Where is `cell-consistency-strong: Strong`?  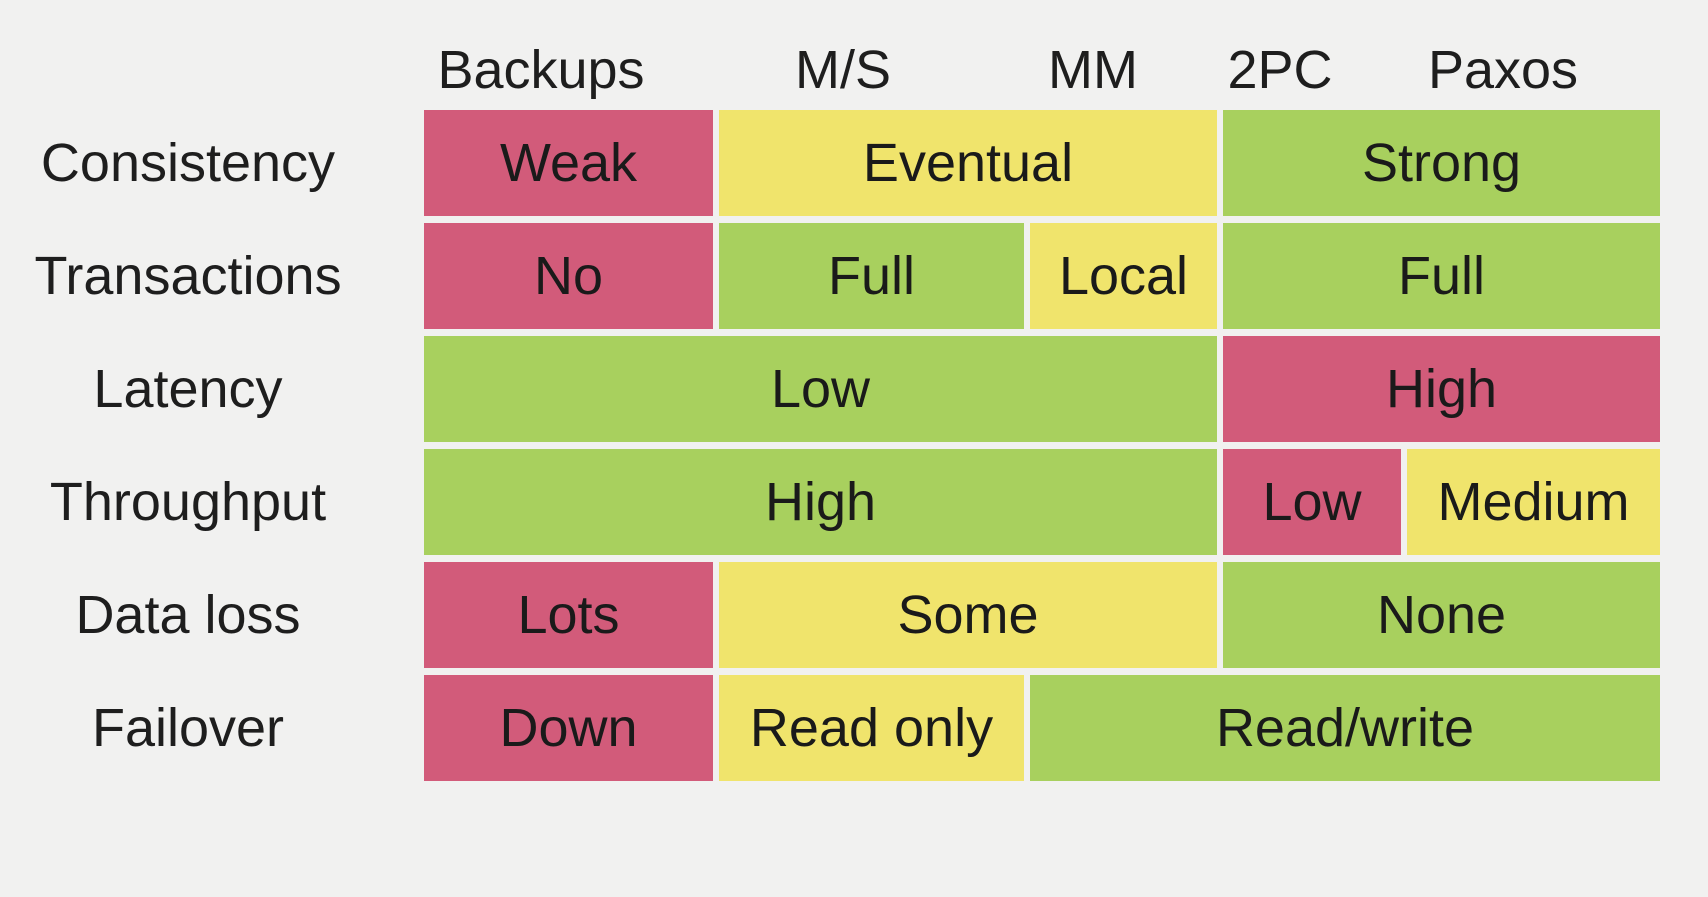
cell-consistency-strong: Strong is located at coordinates (1441, 163).